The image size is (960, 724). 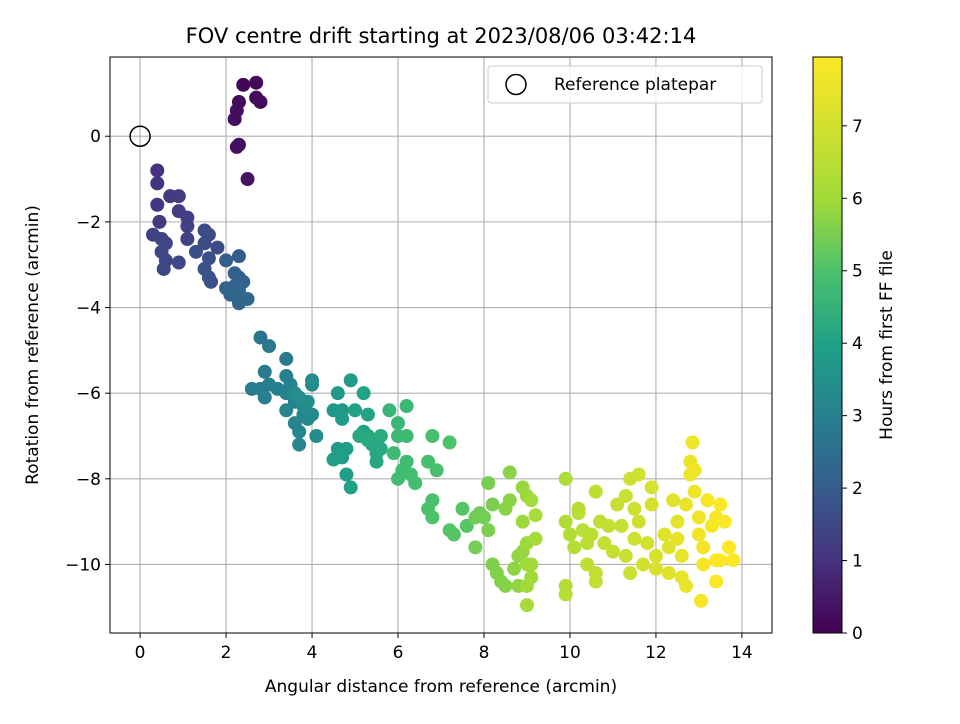 I want to click on y-tick-label: −8, so click(x=88, y=480).